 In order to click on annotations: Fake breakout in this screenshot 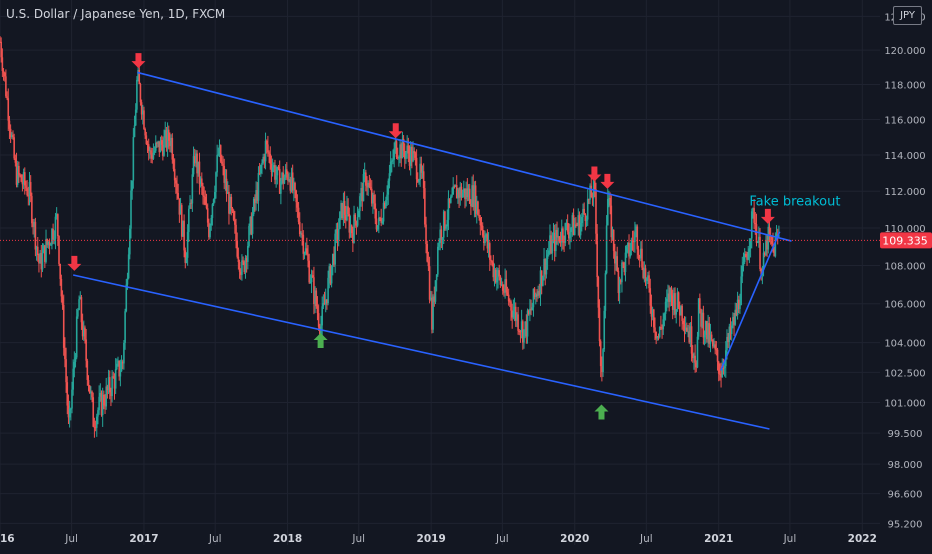, I will do `click(794, 202)`.